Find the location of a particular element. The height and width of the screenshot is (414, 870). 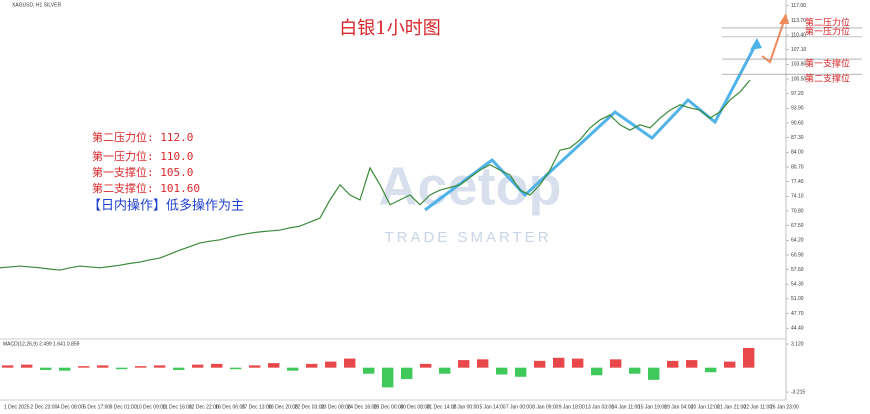

x-tick-label: 9 Dec 01:00 is located at coordinates (123, 407).